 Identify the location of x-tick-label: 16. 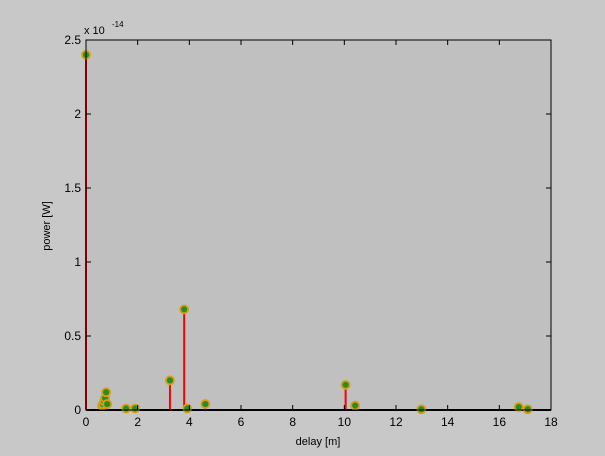
(500, 422).